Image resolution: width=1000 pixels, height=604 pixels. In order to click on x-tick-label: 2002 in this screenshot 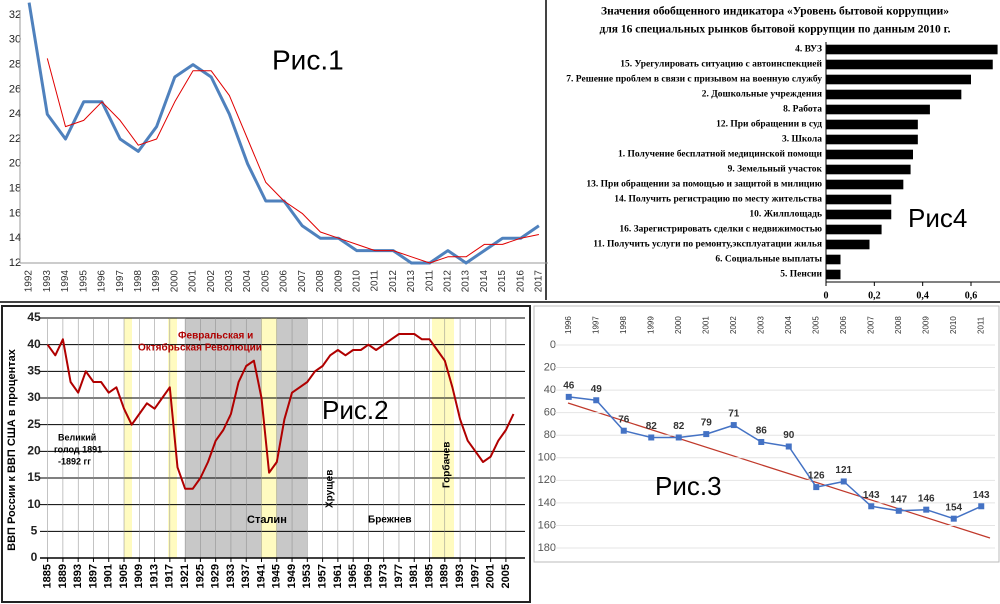, I will do `click(211, 281)`.